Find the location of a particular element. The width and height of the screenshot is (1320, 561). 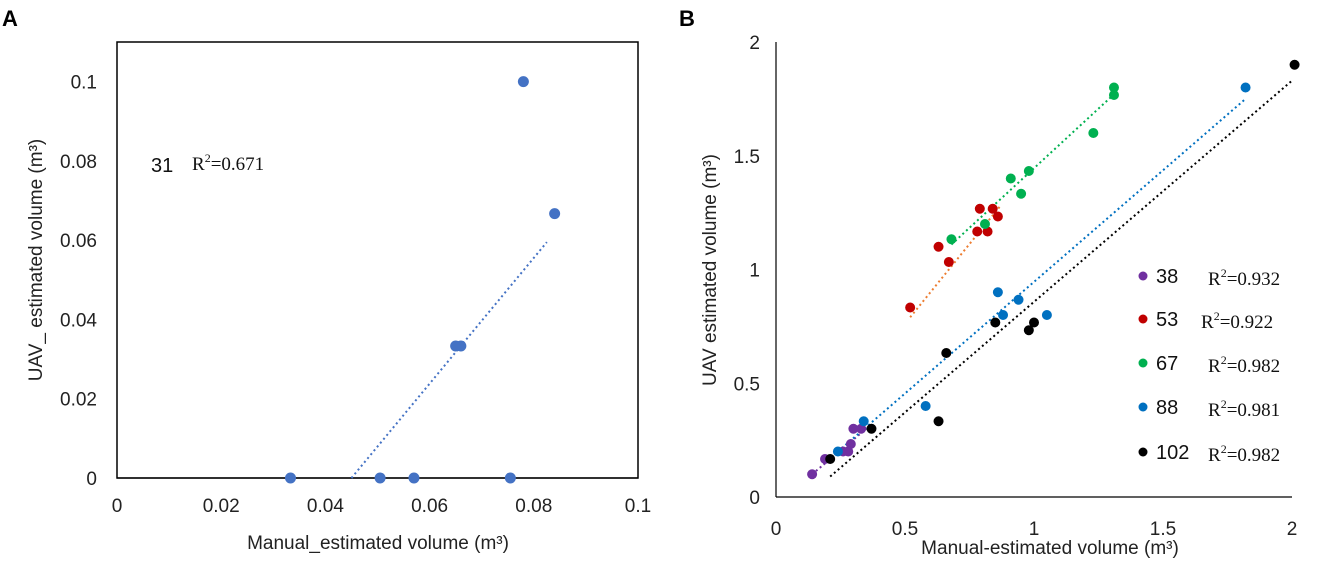

panel-b-y-ticks: 0 0.5 1 1.5 2 is located at coordinates (747, 271).